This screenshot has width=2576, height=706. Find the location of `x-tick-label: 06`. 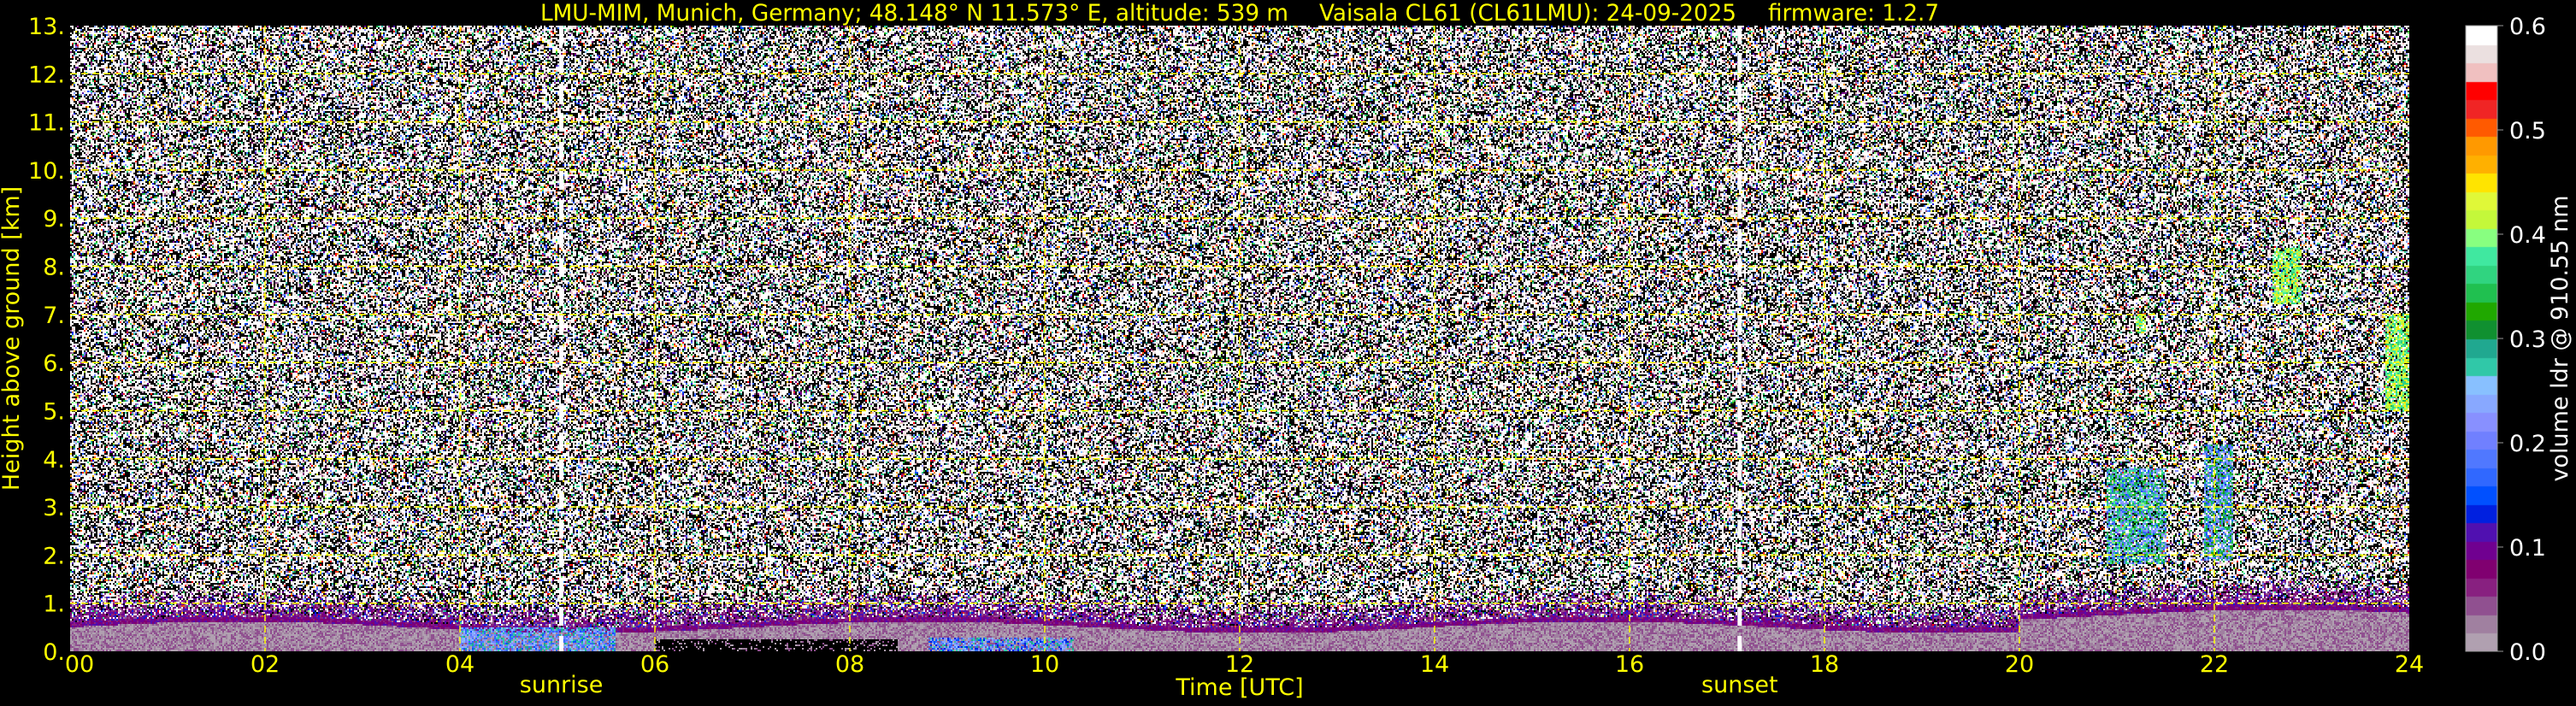

x-tick-label: 06 is located at coordinates (654, 664).